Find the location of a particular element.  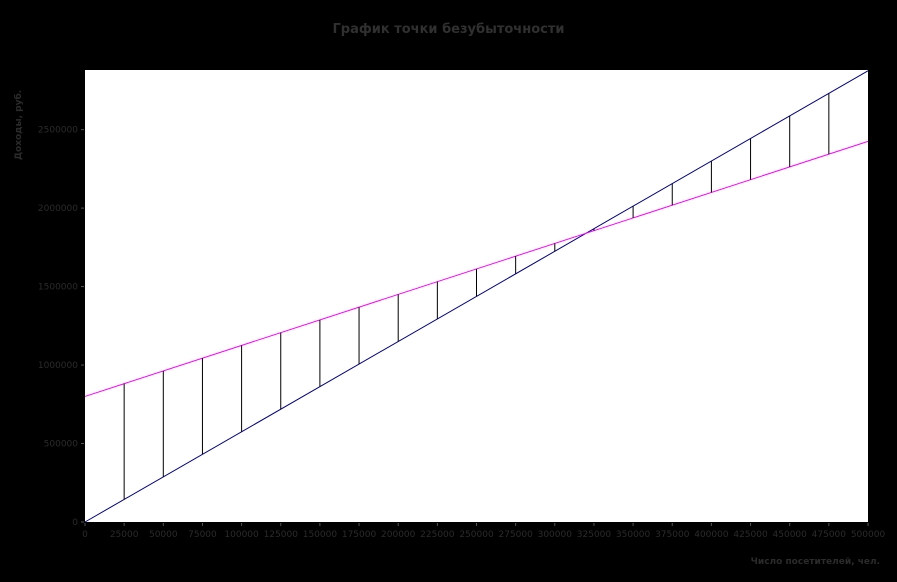

x-tick-label: 125000 is located at coordinates (281, 535).